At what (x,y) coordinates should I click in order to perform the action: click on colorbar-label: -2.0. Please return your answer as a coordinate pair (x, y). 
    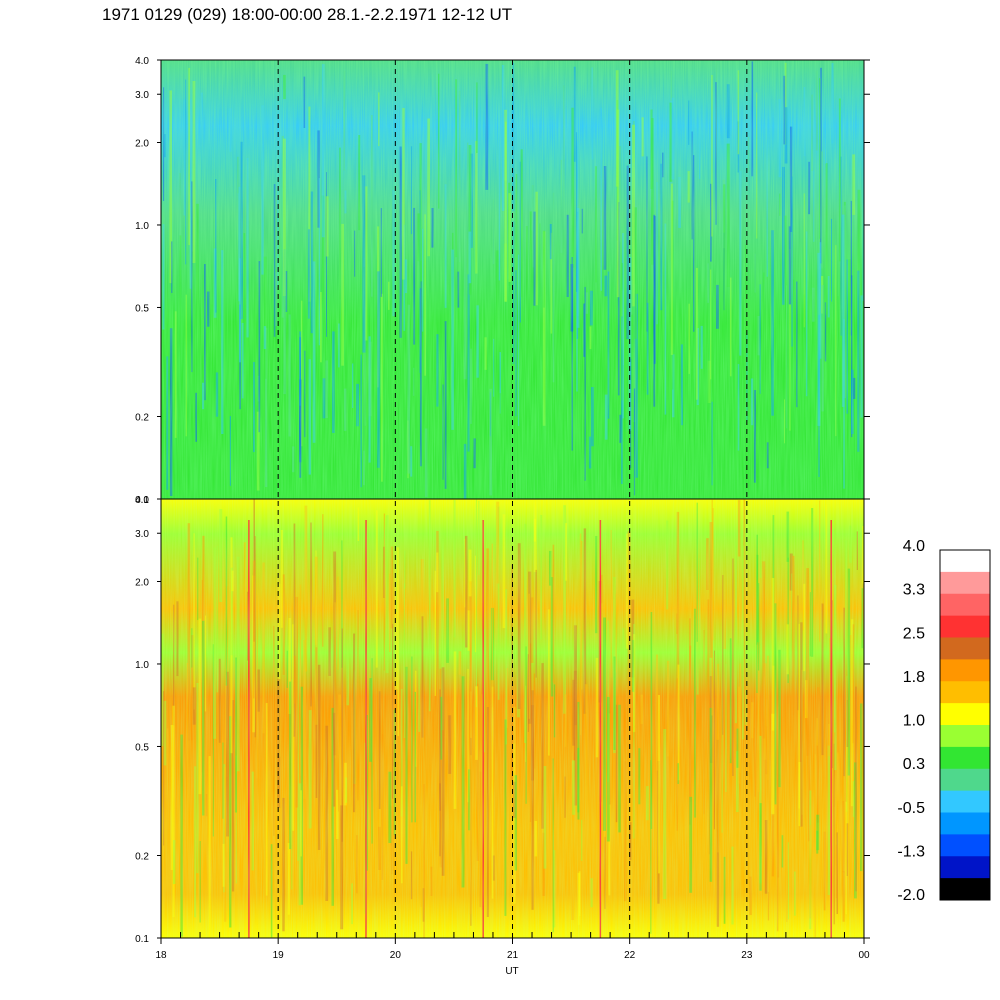
    Looking at the image, I should click on (911, 895).